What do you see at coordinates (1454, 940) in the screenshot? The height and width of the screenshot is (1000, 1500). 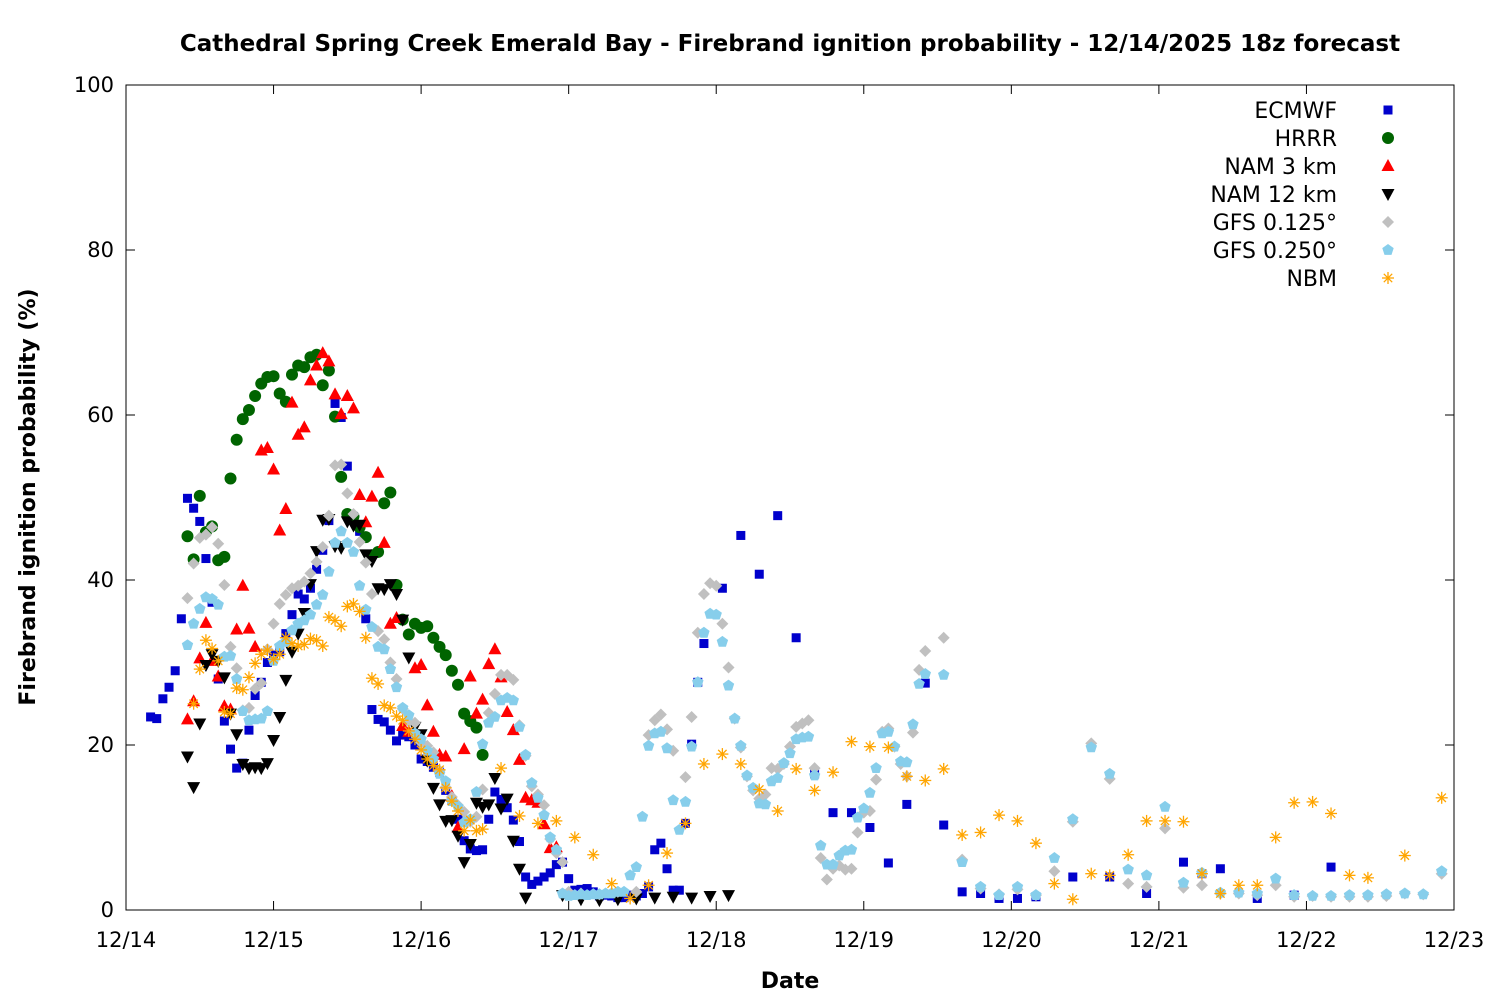 I see `x-tick-label: 12/23` at bounding box center [1454, 940].